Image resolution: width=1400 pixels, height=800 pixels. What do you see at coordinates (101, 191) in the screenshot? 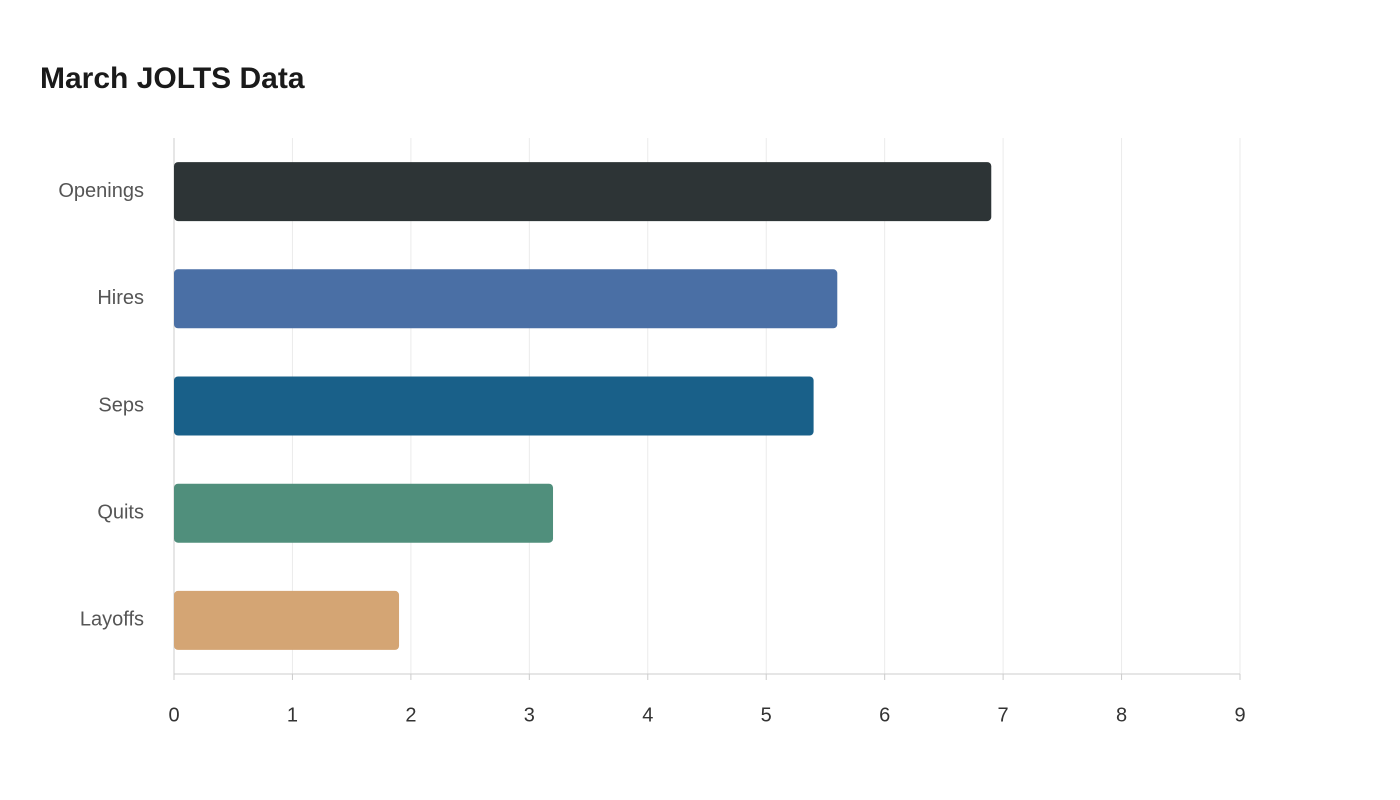
I see `y-tick-label: Openings` at bounding box center [101, 191].